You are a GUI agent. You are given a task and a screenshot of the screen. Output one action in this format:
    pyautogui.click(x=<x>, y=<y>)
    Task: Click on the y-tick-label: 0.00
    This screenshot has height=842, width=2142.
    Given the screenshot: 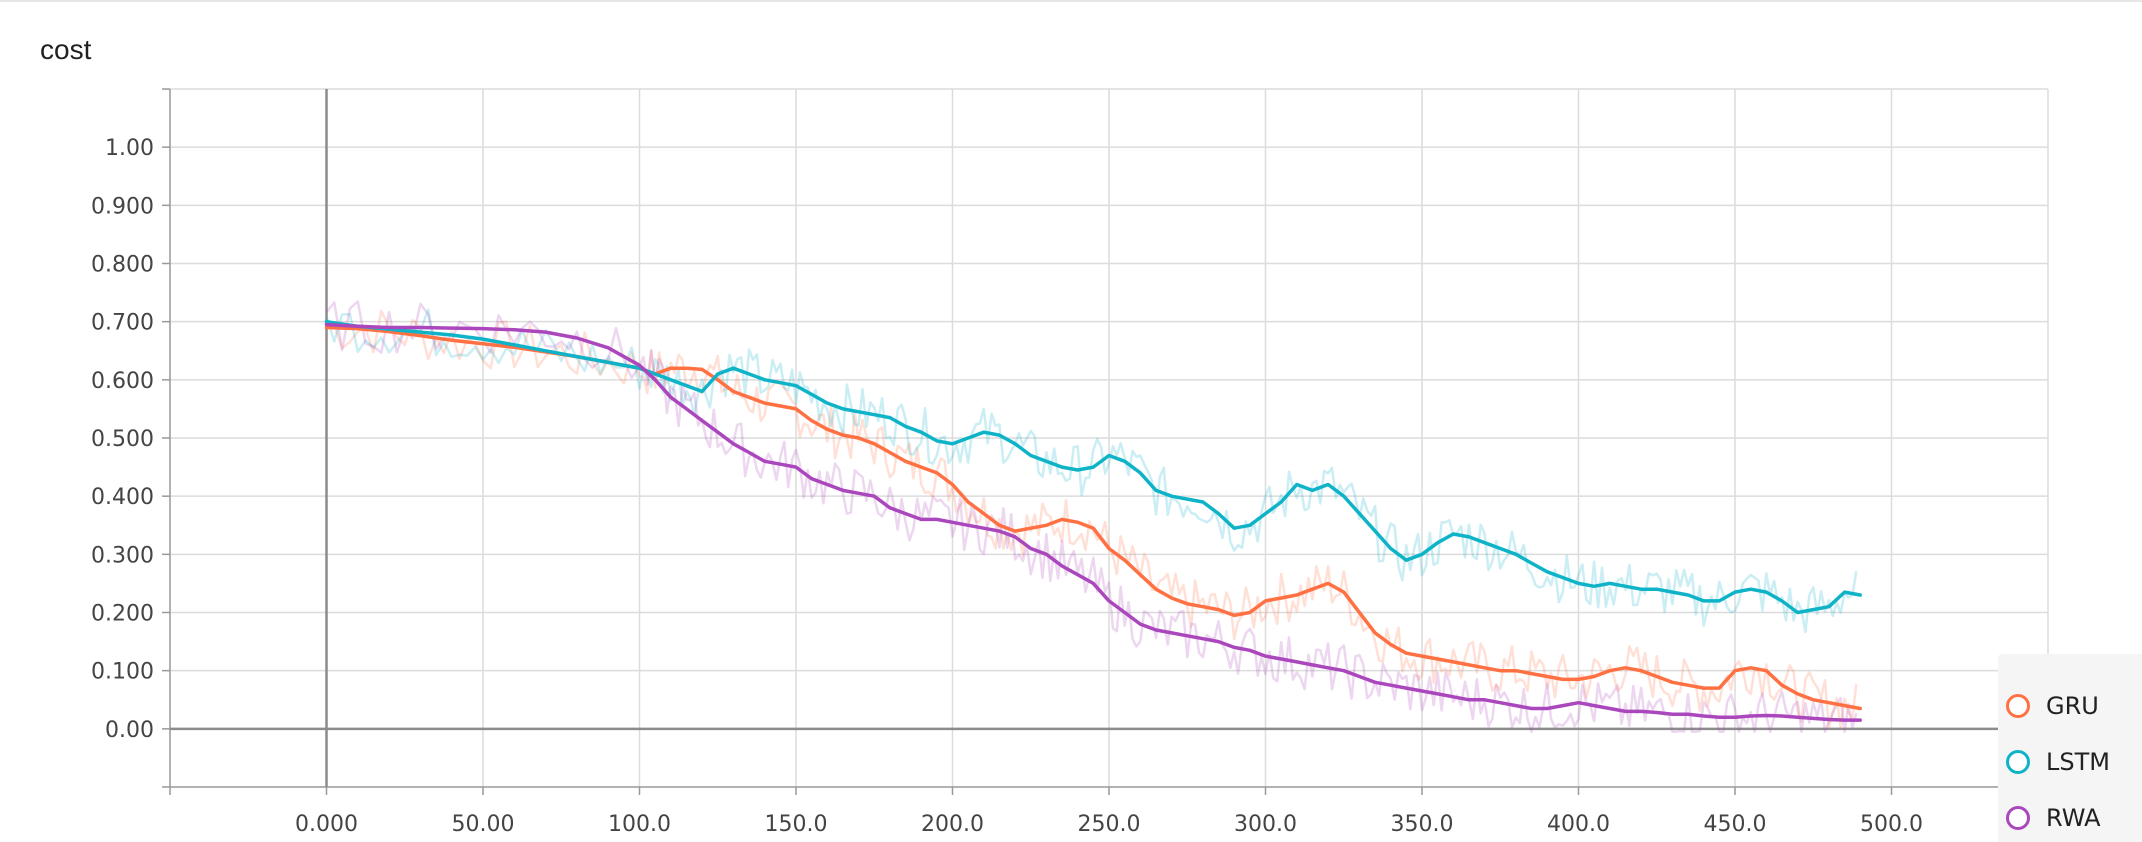 What is the action you would take?
    pyautogui.click(x=129, y=730)
    